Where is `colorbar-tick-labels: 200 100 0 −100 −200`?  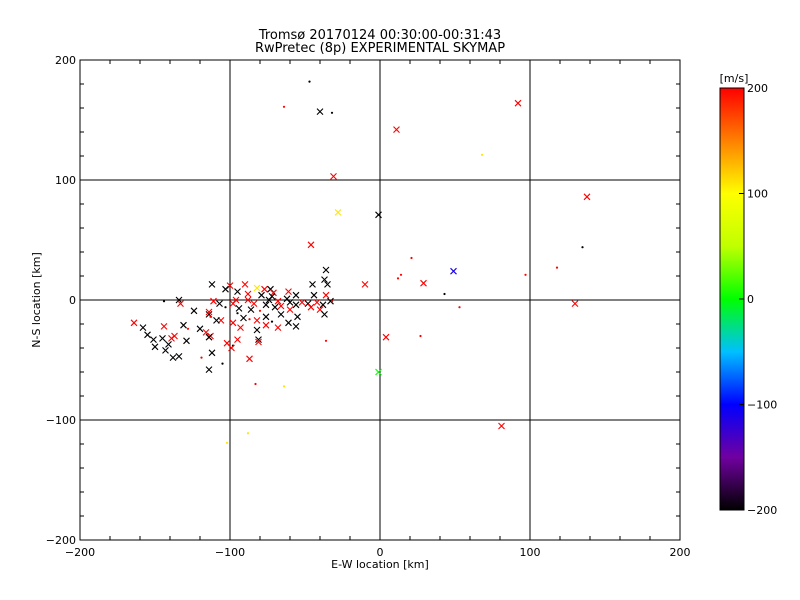
colorbar-tick-labels: 200 100 0 −100 −200 is located at coordinates (762, 299).